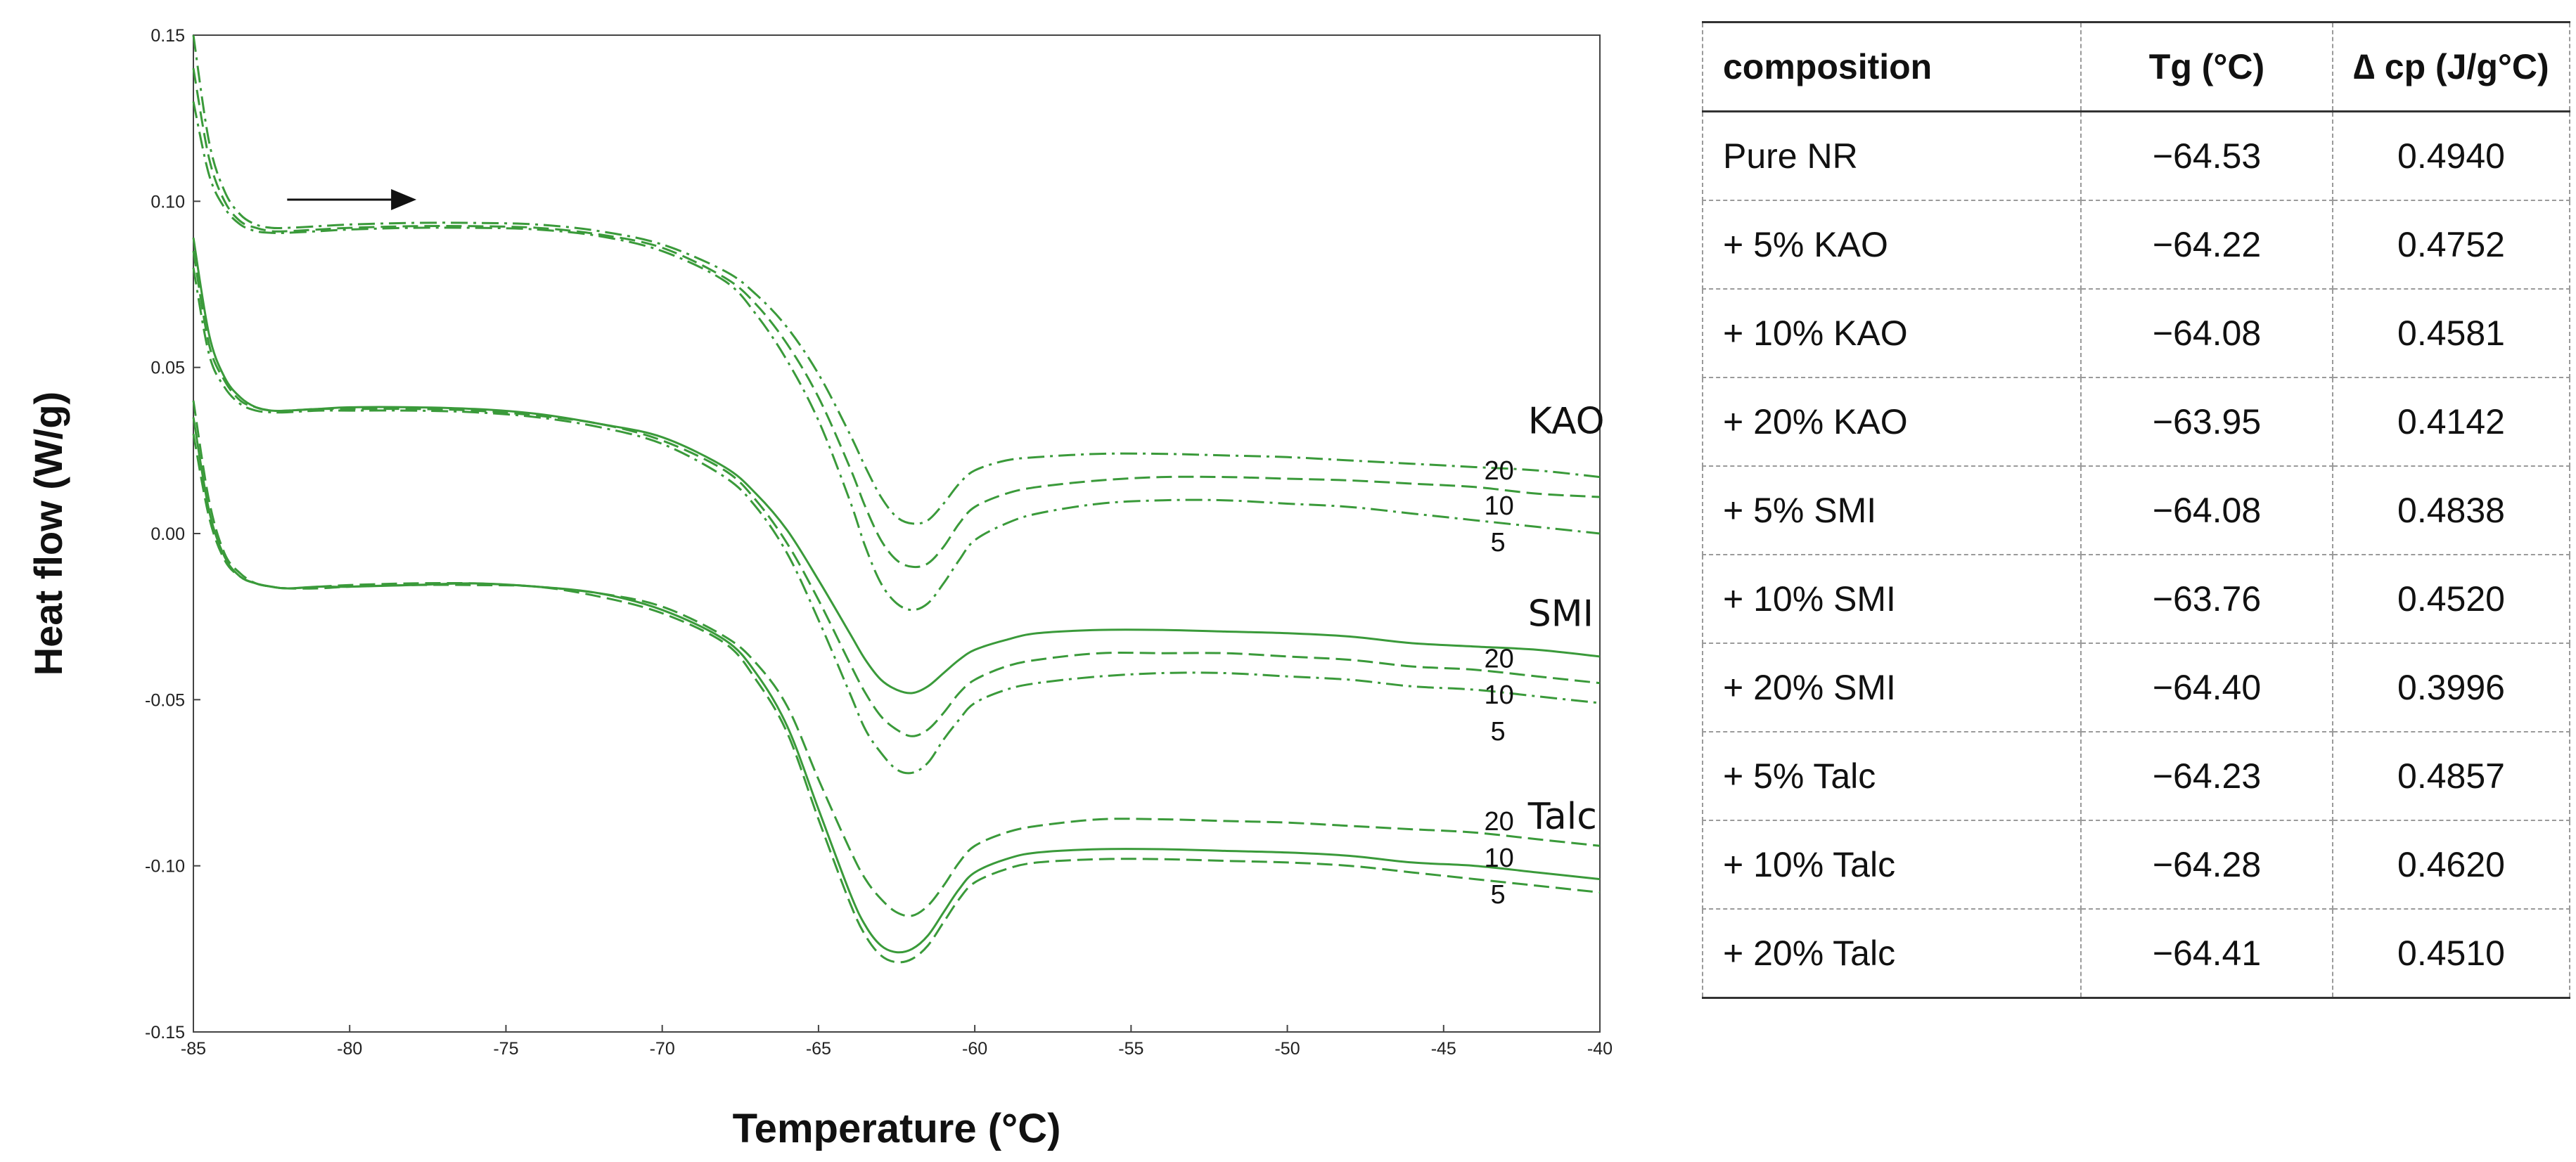 This screenshot has height=1162, width=2576. I want to click on y-tick-label: -0.10, so click(165, 867).